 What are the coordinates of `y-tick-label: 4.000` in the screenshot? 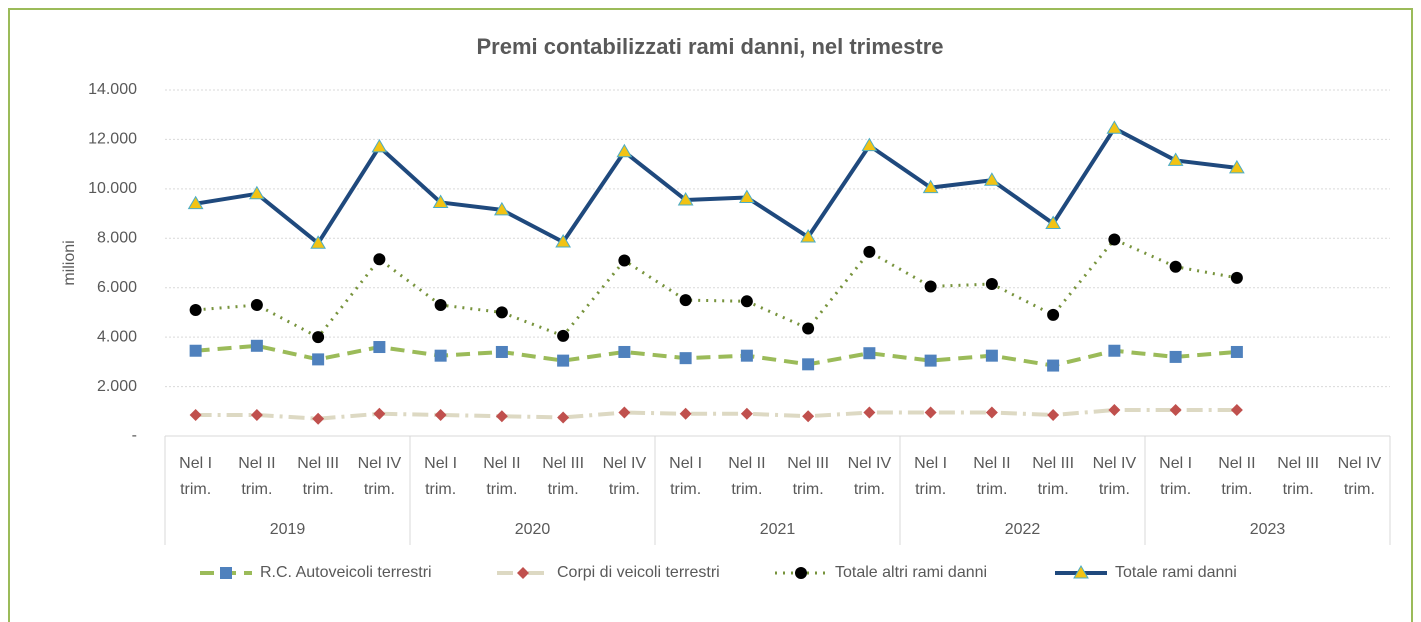 It's located at (117, 336).